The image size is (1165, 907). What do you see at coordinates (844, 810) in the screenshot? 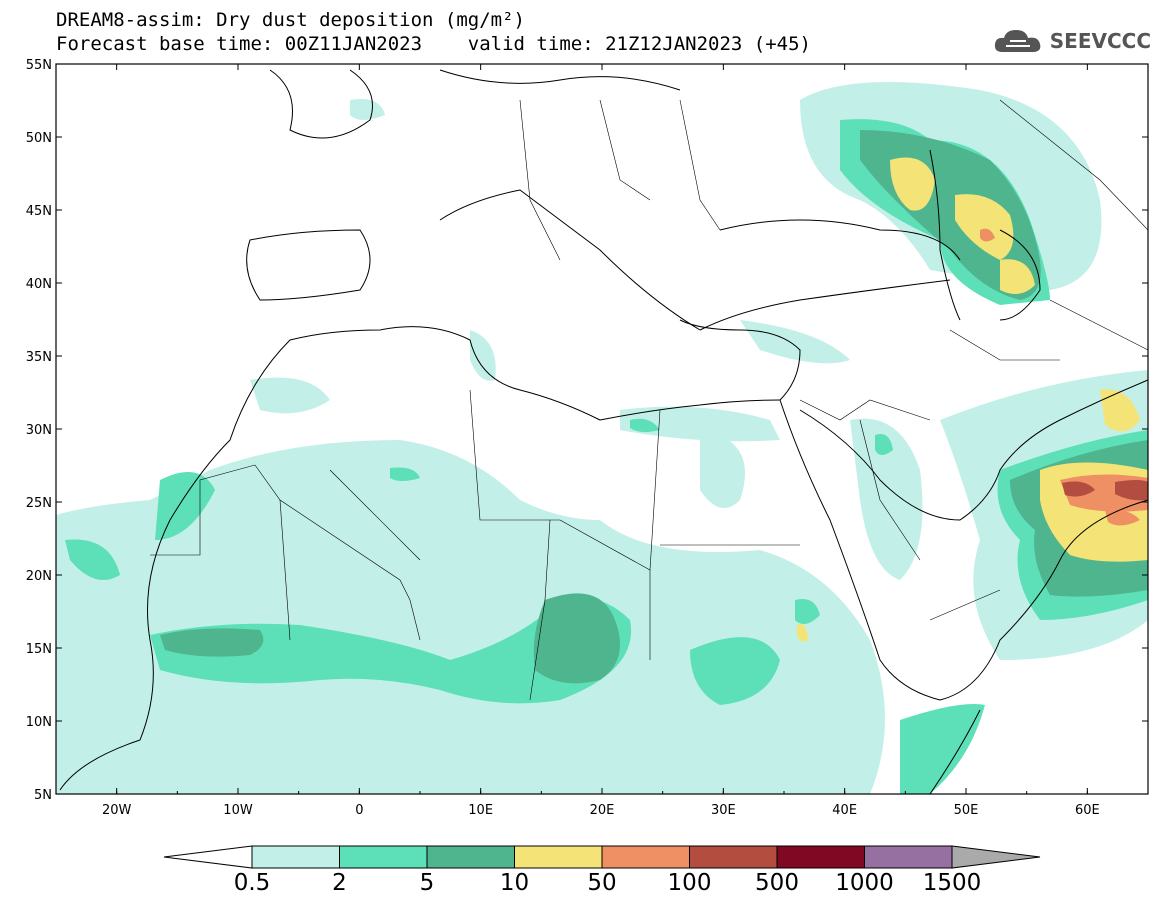
I see `x-tick-label: 40E` at bounding box center [844, 810].